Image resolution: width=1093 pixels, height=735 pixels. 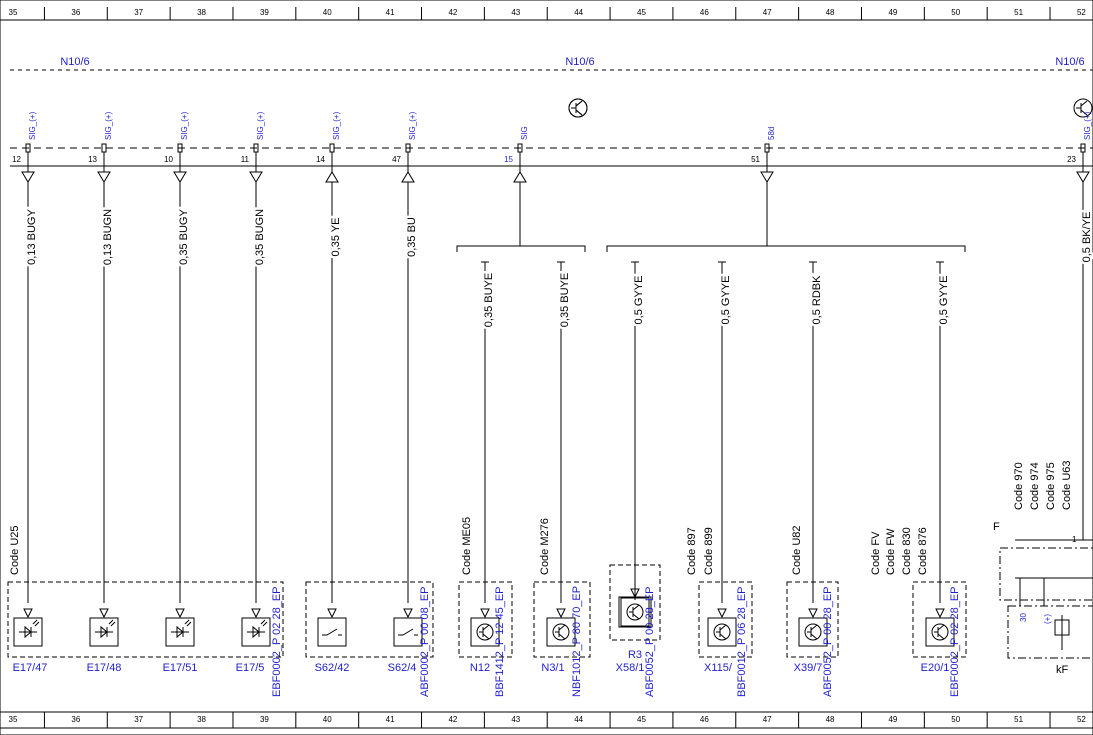 I want to click on reference: NBF1012_P 80 70_EP, so click(x=577, y=641).